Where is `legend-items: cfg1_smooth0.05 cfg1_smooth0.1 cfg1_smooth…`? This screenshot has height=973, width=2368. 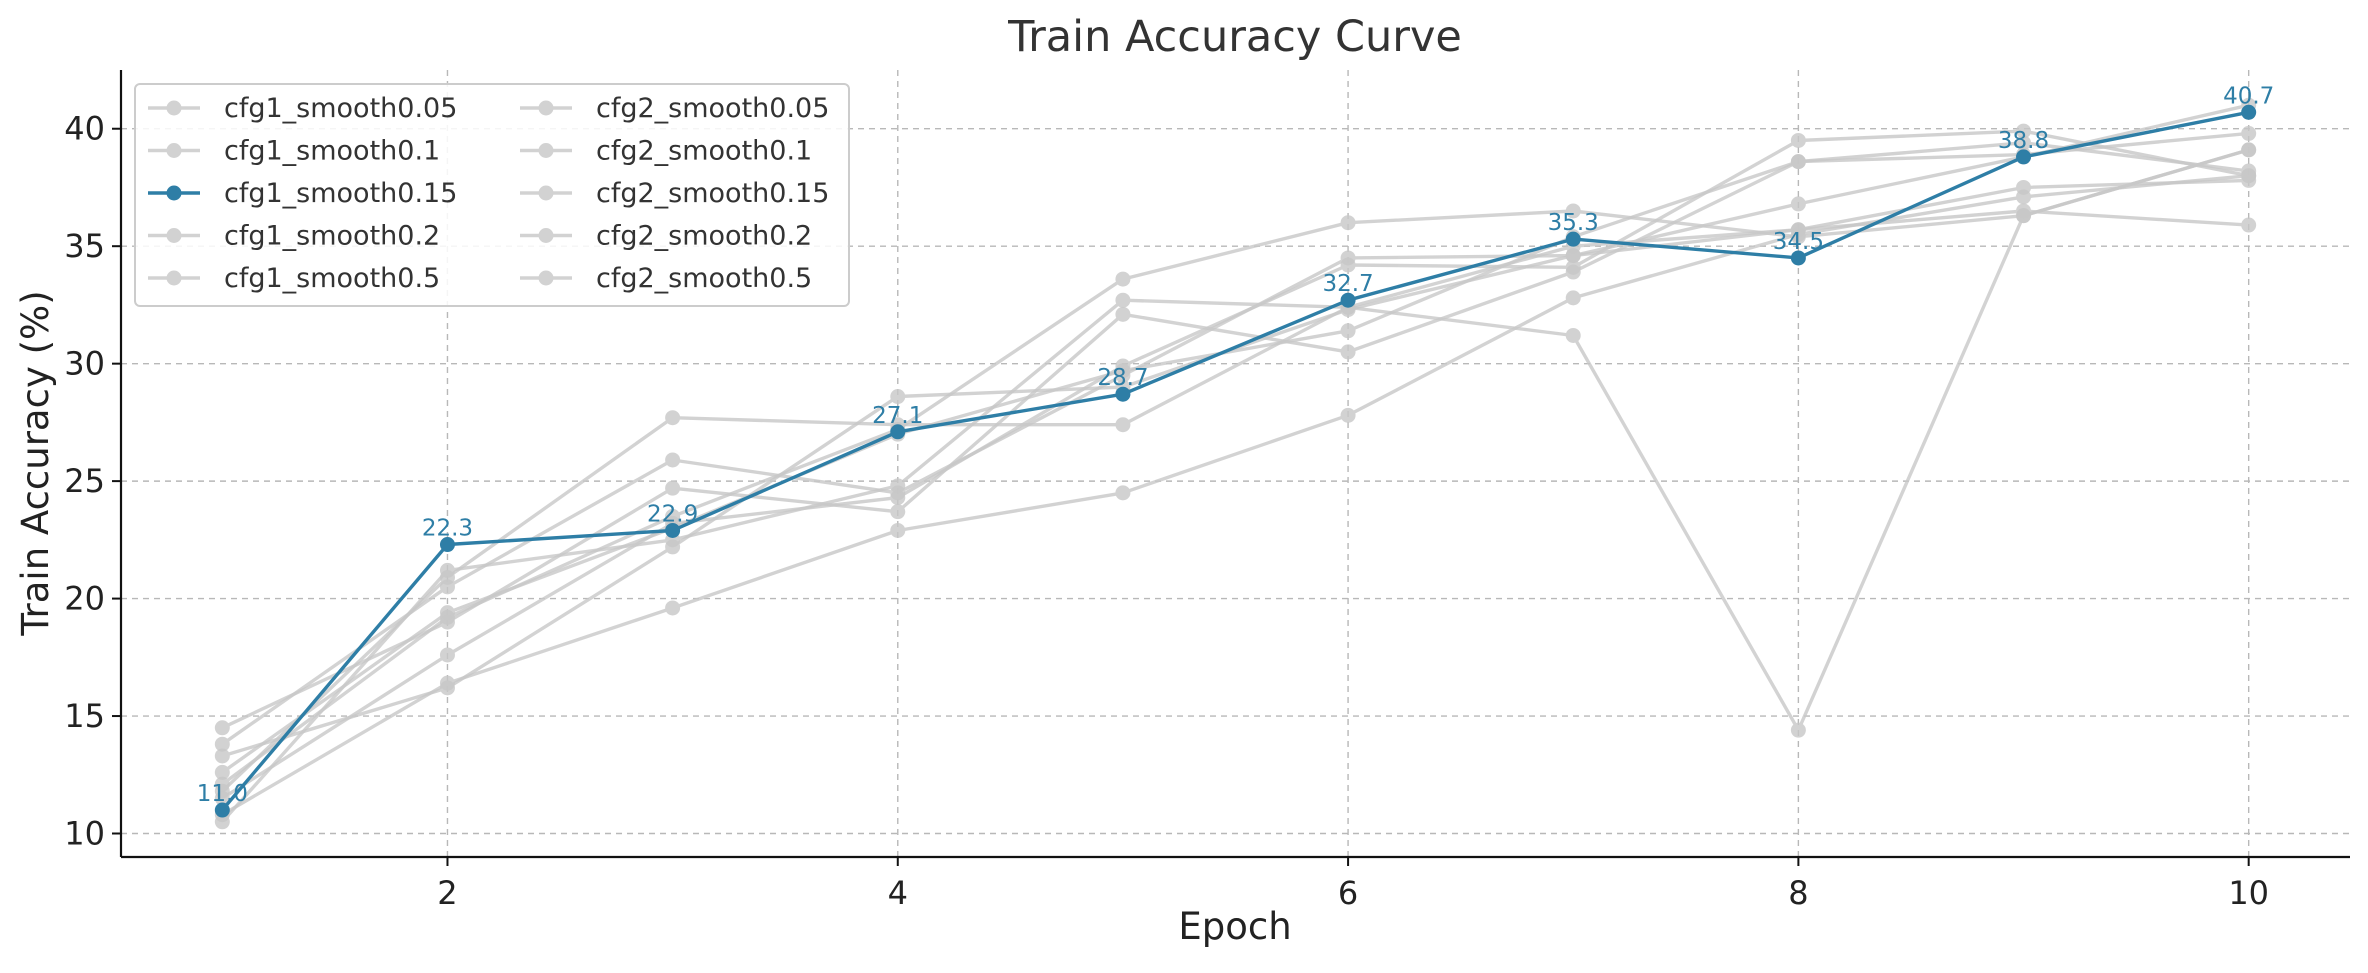 legend-items: cfg1_smooth0.05 cfg1_smooth0.1 cfg1_smooth… is located at coordinates (488, 193).